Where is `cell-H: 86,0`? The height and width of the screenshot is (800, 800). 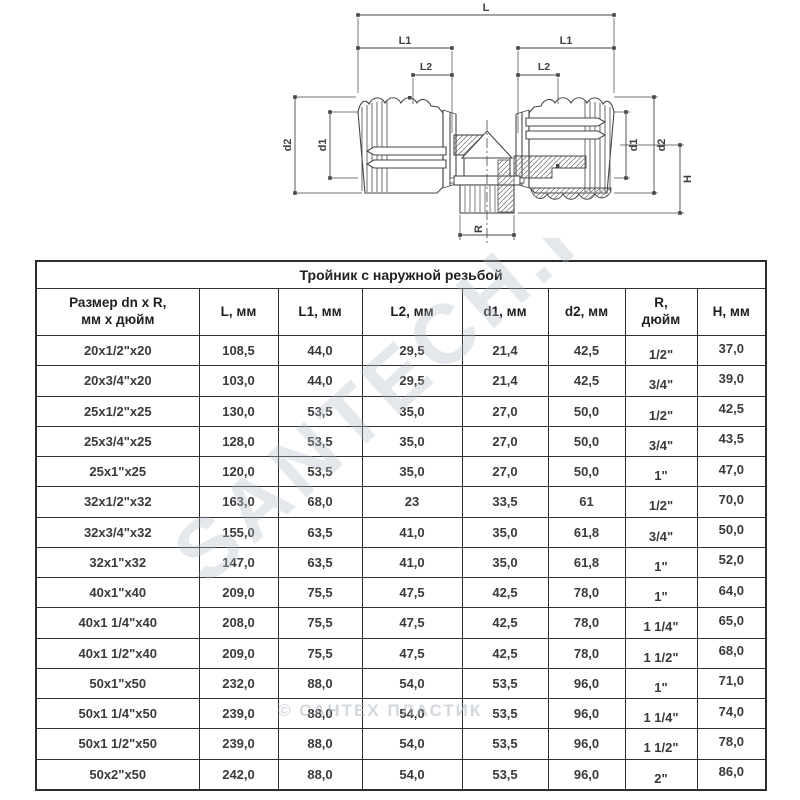 cell-H: 86,0 is located at coordinates (731, 774).